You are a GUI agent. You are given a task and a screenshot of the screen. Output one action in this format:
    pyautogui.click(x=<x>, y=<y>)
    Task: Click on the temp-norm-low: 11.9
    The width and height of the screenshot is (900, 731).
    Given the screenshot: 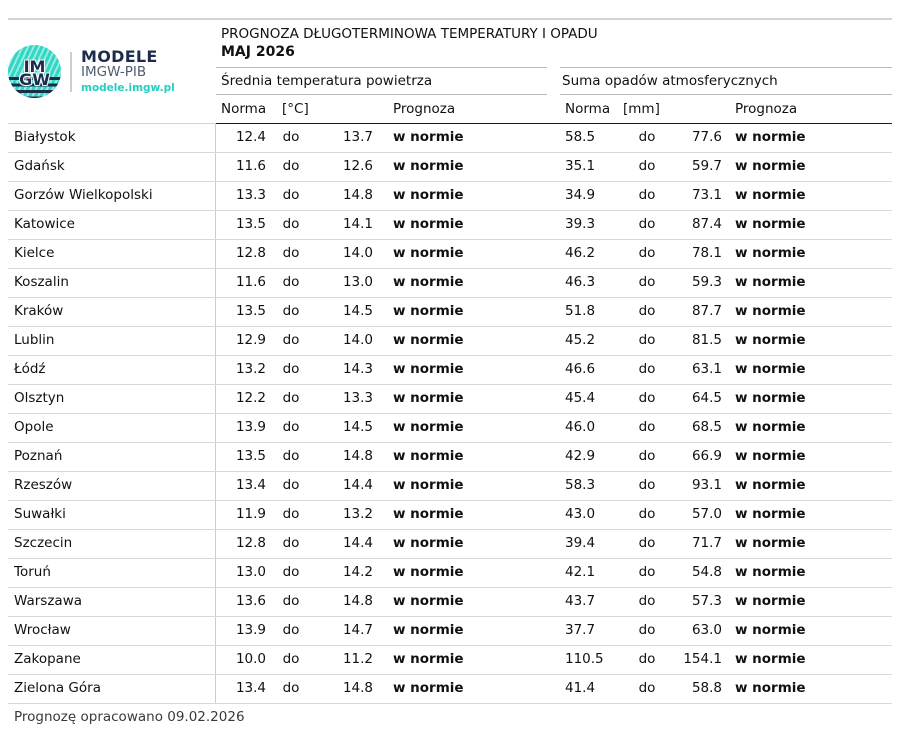 What is the action you would take?
    pyautogui.click(x=250, y=514)
    